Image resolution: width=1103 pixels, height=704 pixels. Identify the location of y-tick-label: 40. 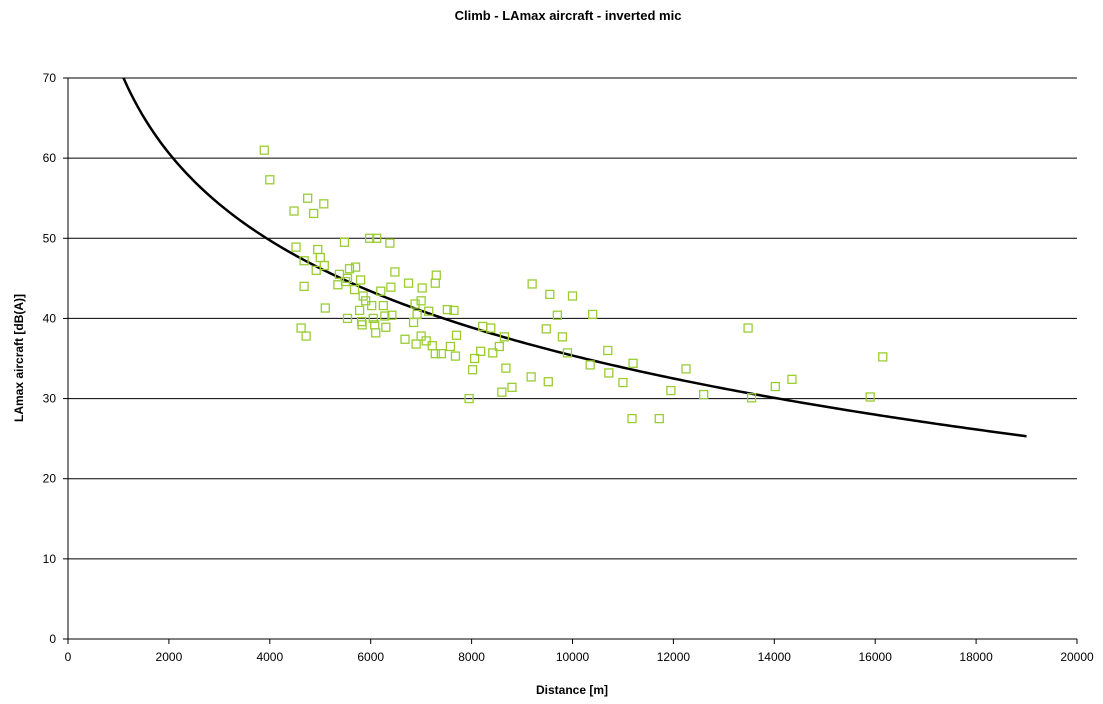
(50, 318).